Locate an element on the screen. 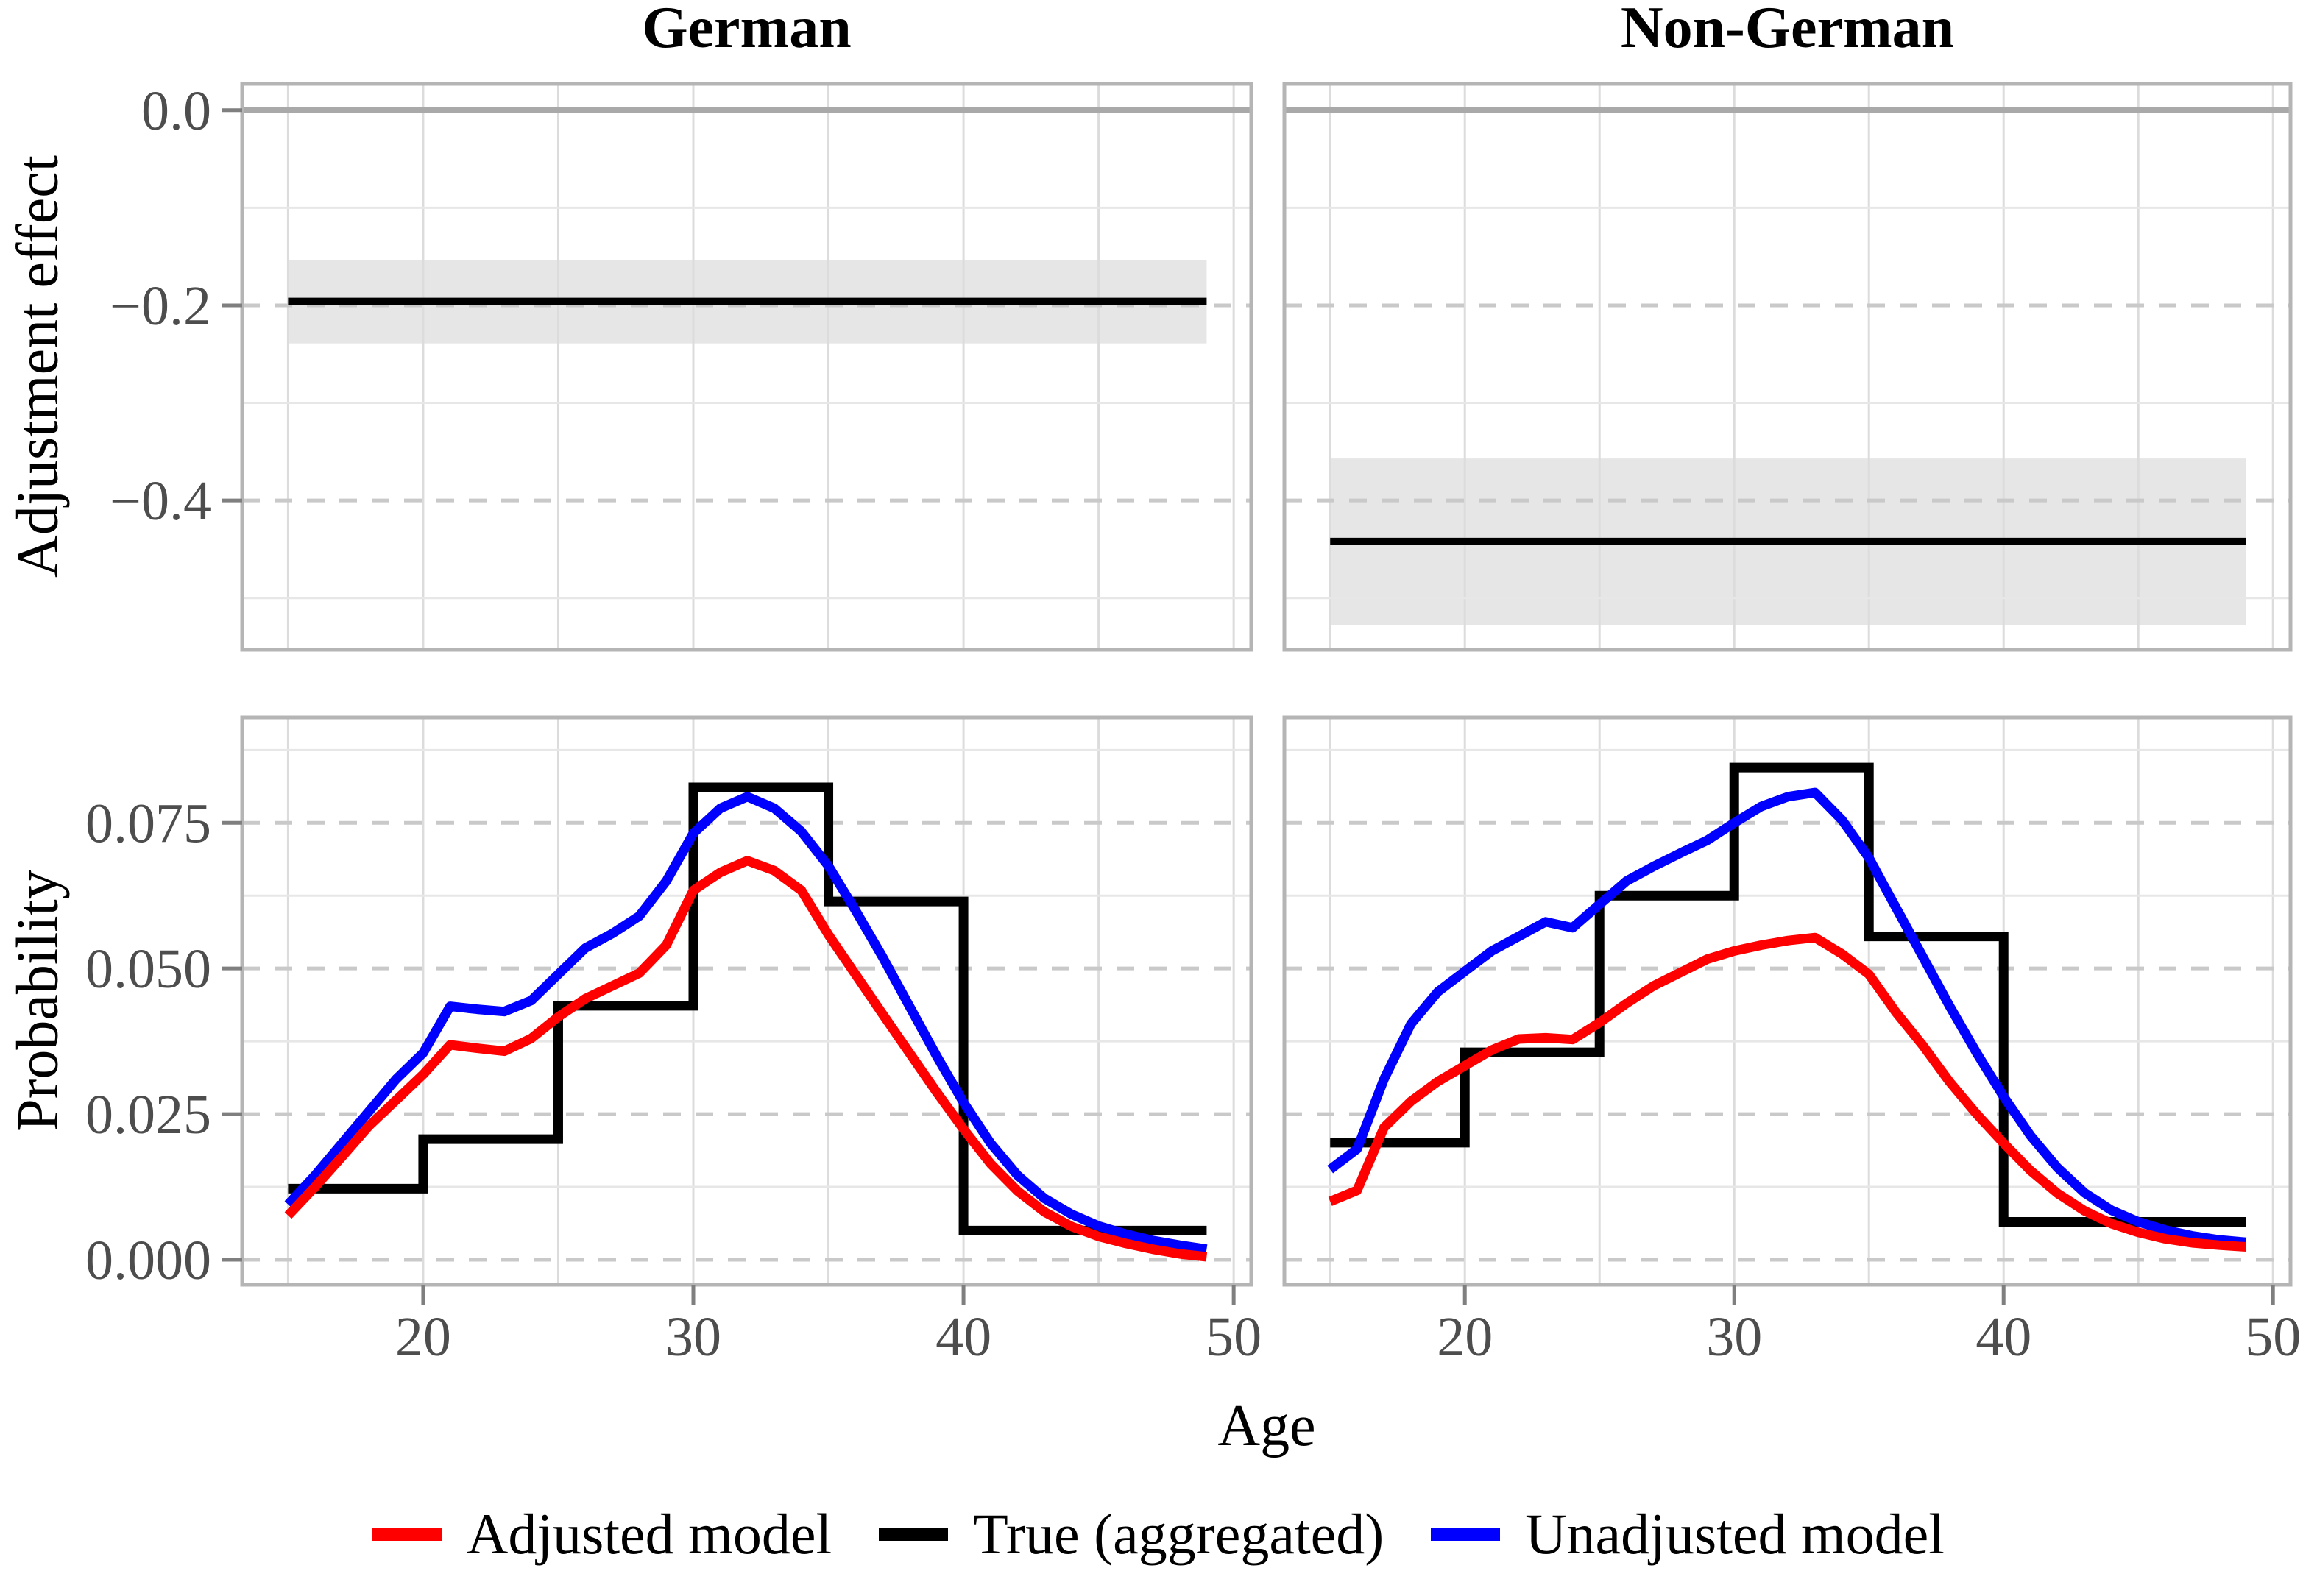 The width and height of the screenshot is (2317, 1596). legend-item-true-aggregated: True (aggregated) is located at coordinates (1131, 1534).